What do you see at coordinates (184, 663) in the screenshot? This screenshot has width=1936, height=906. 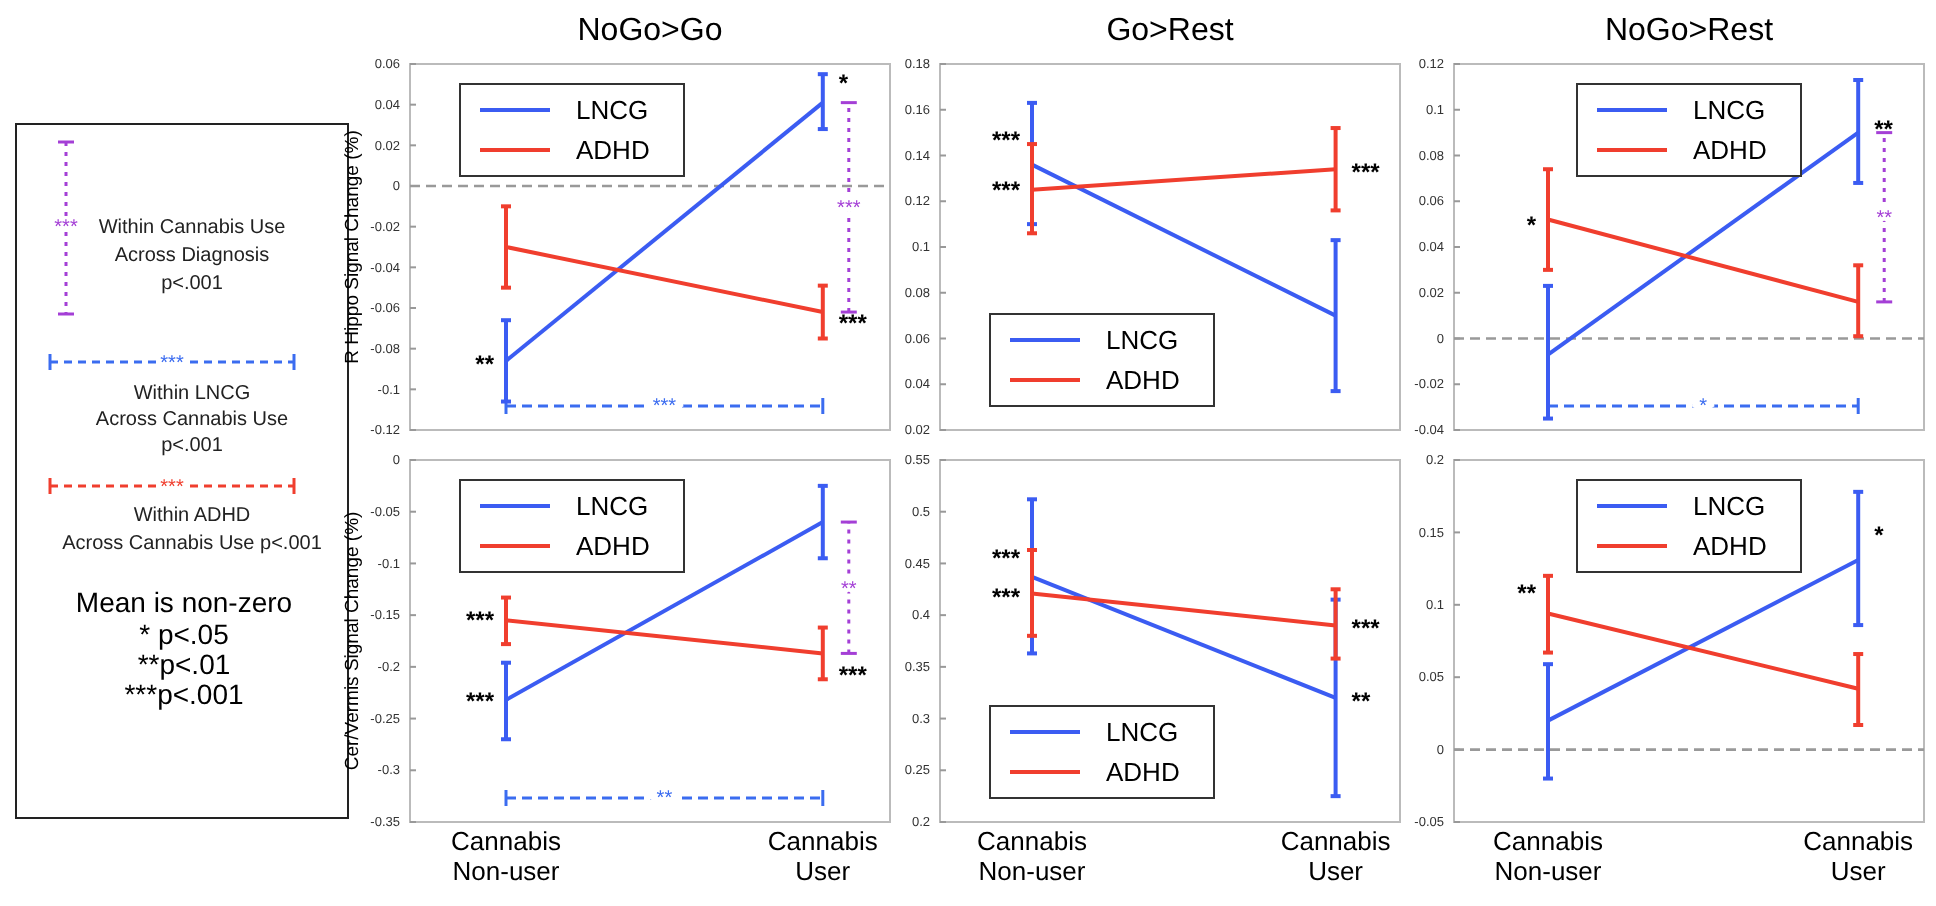 I see `text: **p<.01` at bounding box center [184, 663].